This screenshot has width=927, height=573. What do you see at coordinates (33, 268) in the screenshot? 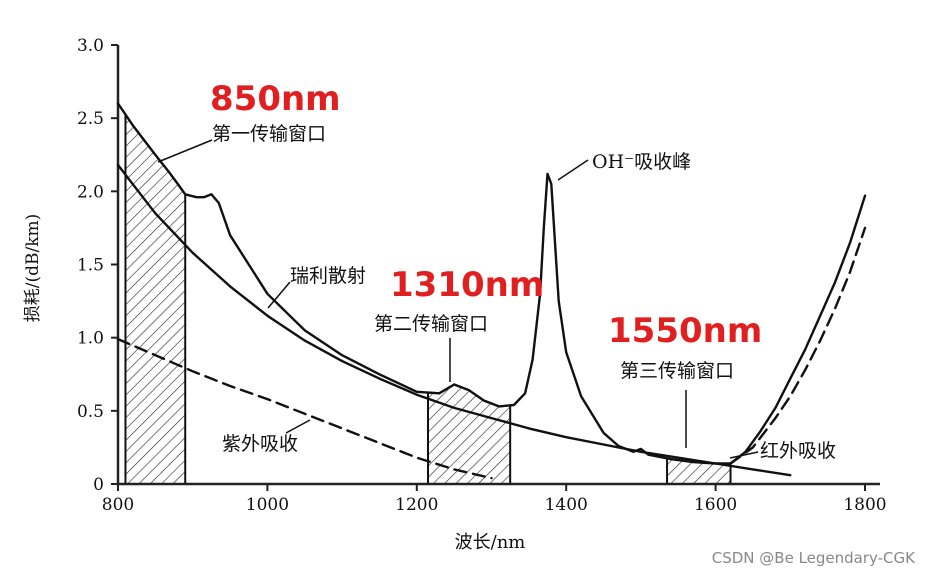
I see `y-axis-label: 损耗/(dB/km)` at bounding box center [33, 268].